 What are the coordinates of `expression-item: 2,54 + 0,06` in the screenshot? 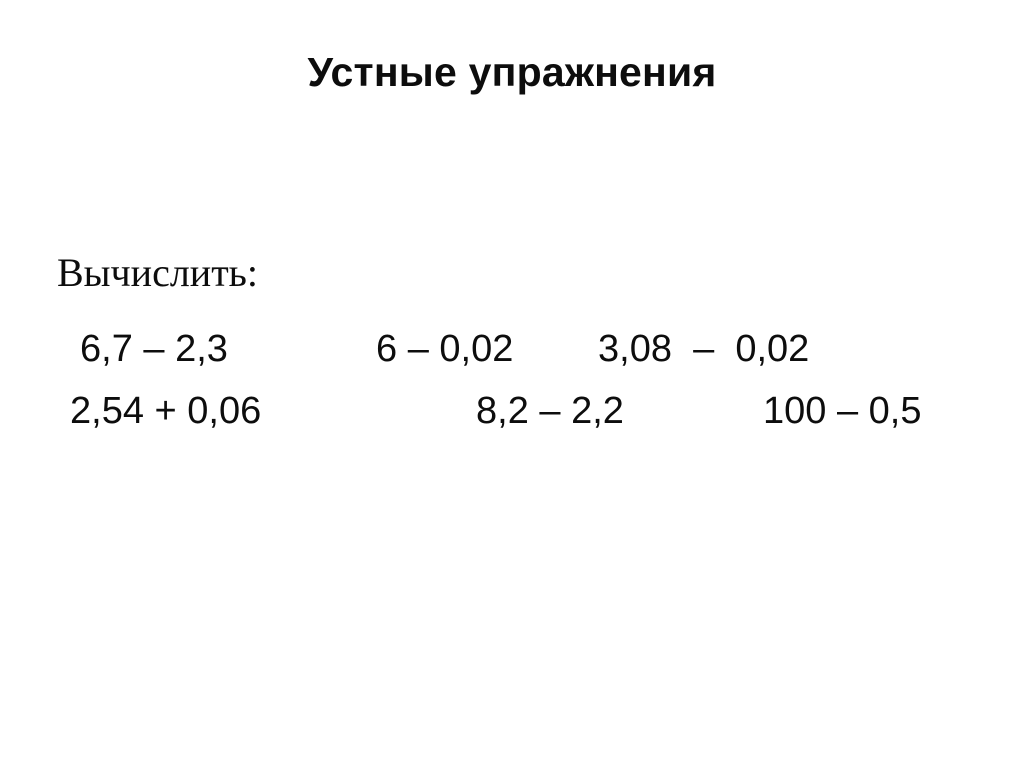 It's located at (166, 411).